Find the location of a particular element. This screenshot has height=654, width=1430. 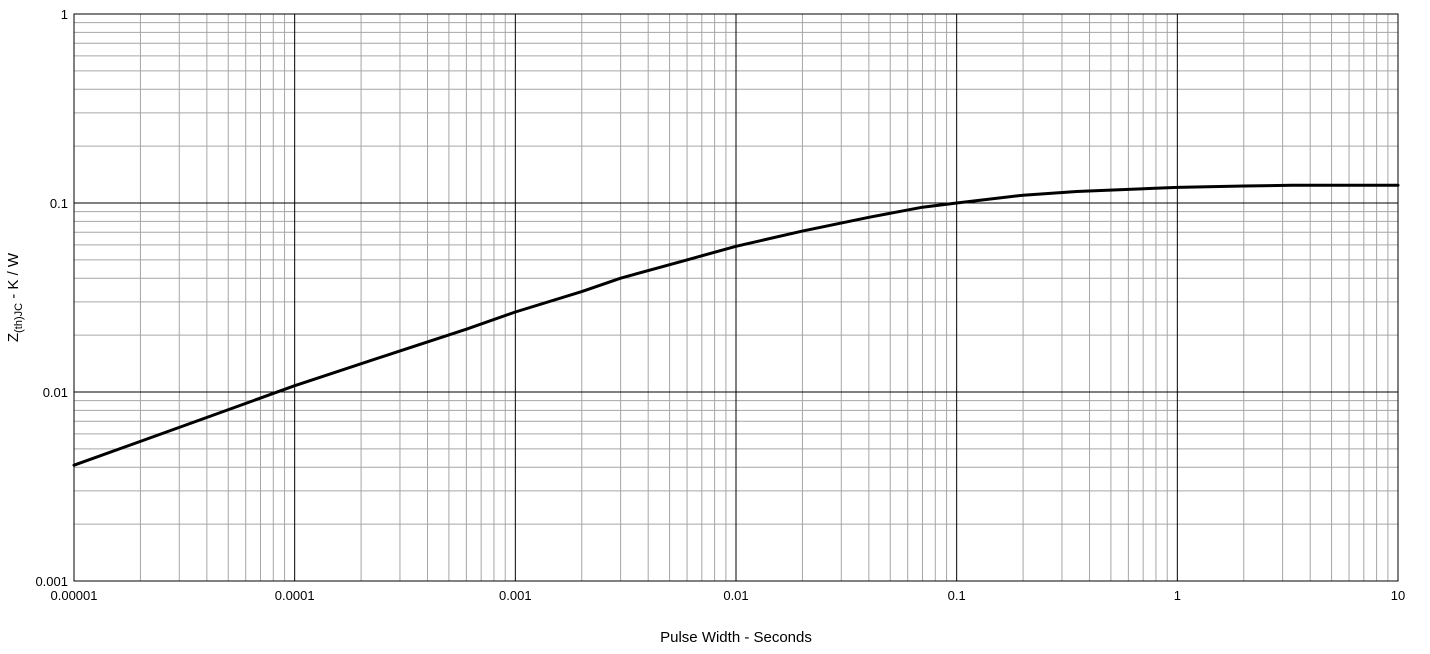

x-tick-label: 0.0001 is located at coordinates (295, 595).